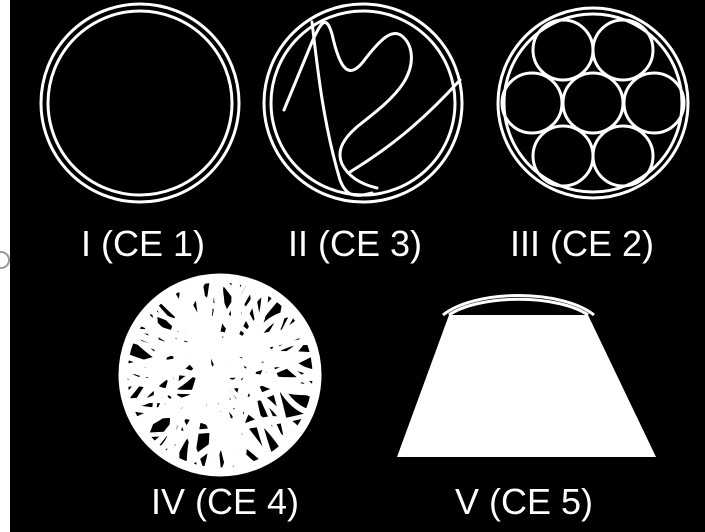 The image size is (705, 532). What do you see at coordinates (593, 103) in the screenshot?
I see `shape-III-multi-cell-tube` at bounding box center [593, 103].